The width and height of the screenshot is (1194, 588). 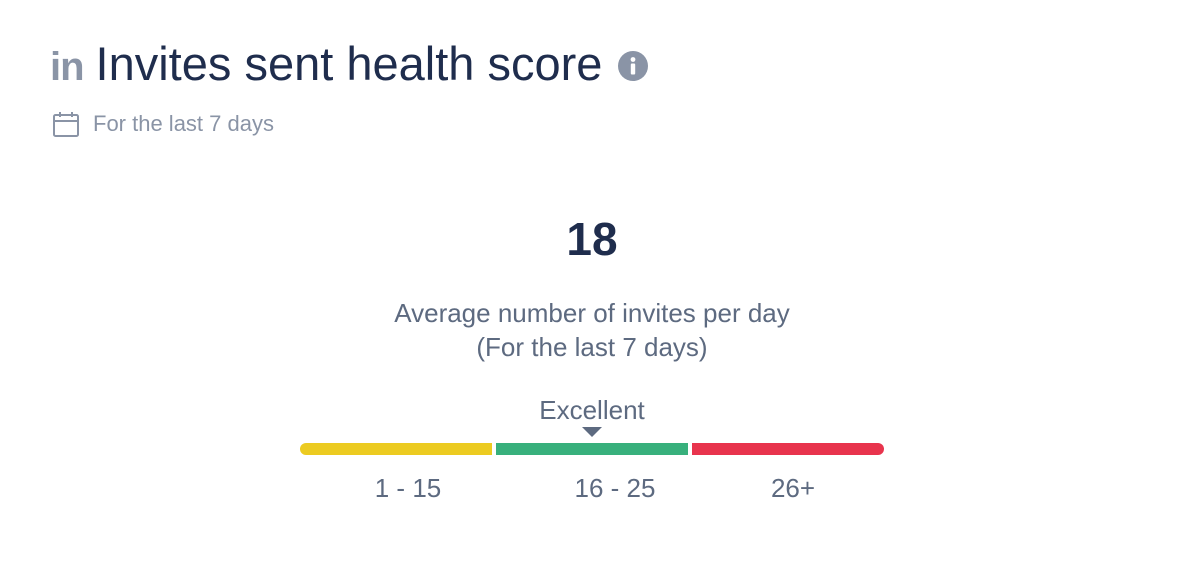 What do you see at coordinates (615, 488) in the screenshot?
I see `range-label-mid: 16 - 25` at bounding box center [615, 488].